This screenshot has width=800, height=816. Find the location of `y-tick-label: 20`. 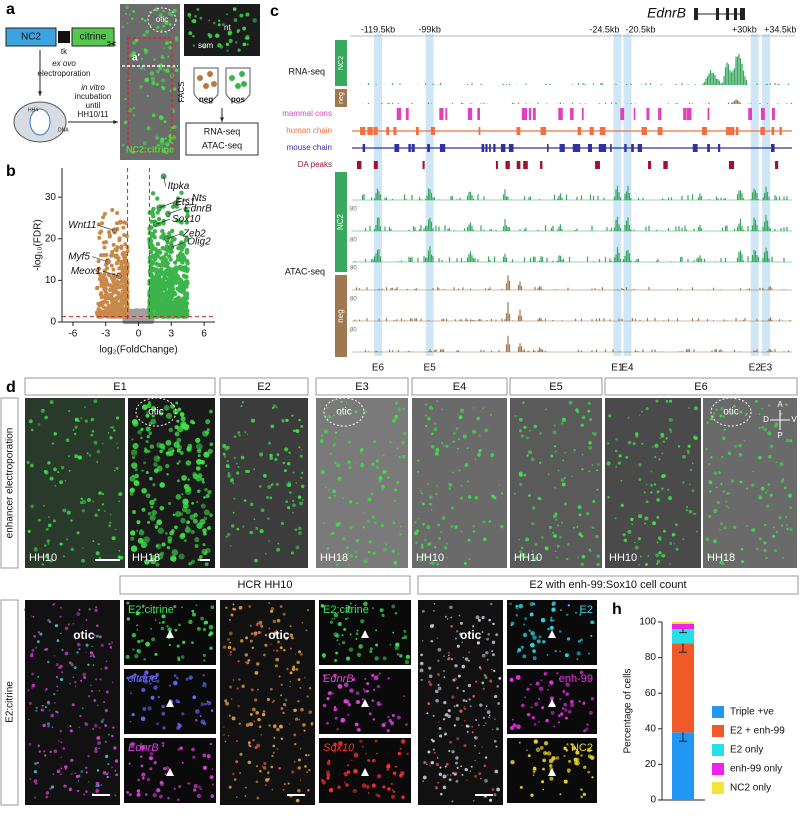

y-tick-label: 20 is located at coordinates (51, 238).